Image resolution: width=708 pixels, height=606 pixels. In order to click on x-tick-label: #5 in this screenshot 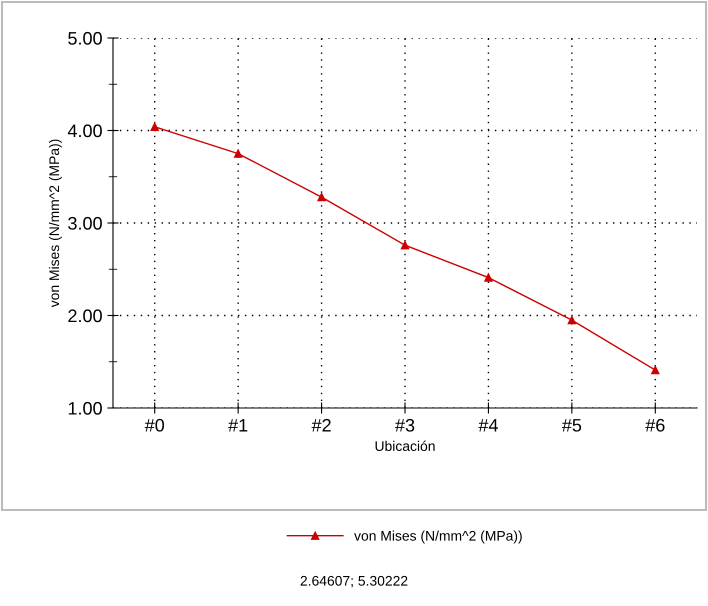, I will do `click(572, 425)`.